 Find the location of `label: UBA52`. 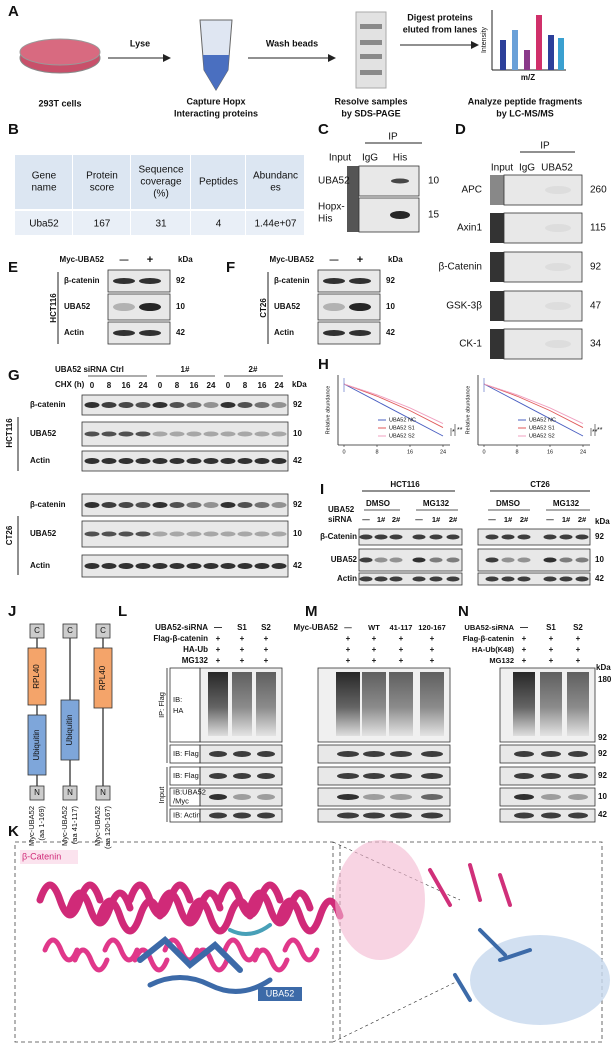

label: UBA52 is located at coordinates (334, 181).